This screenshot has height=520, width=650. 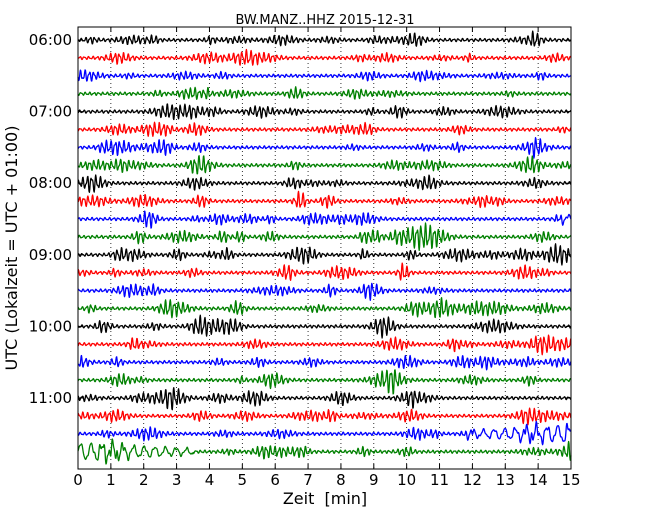 I want to click on x-tick-label: 13, so click(x=505, y=480).